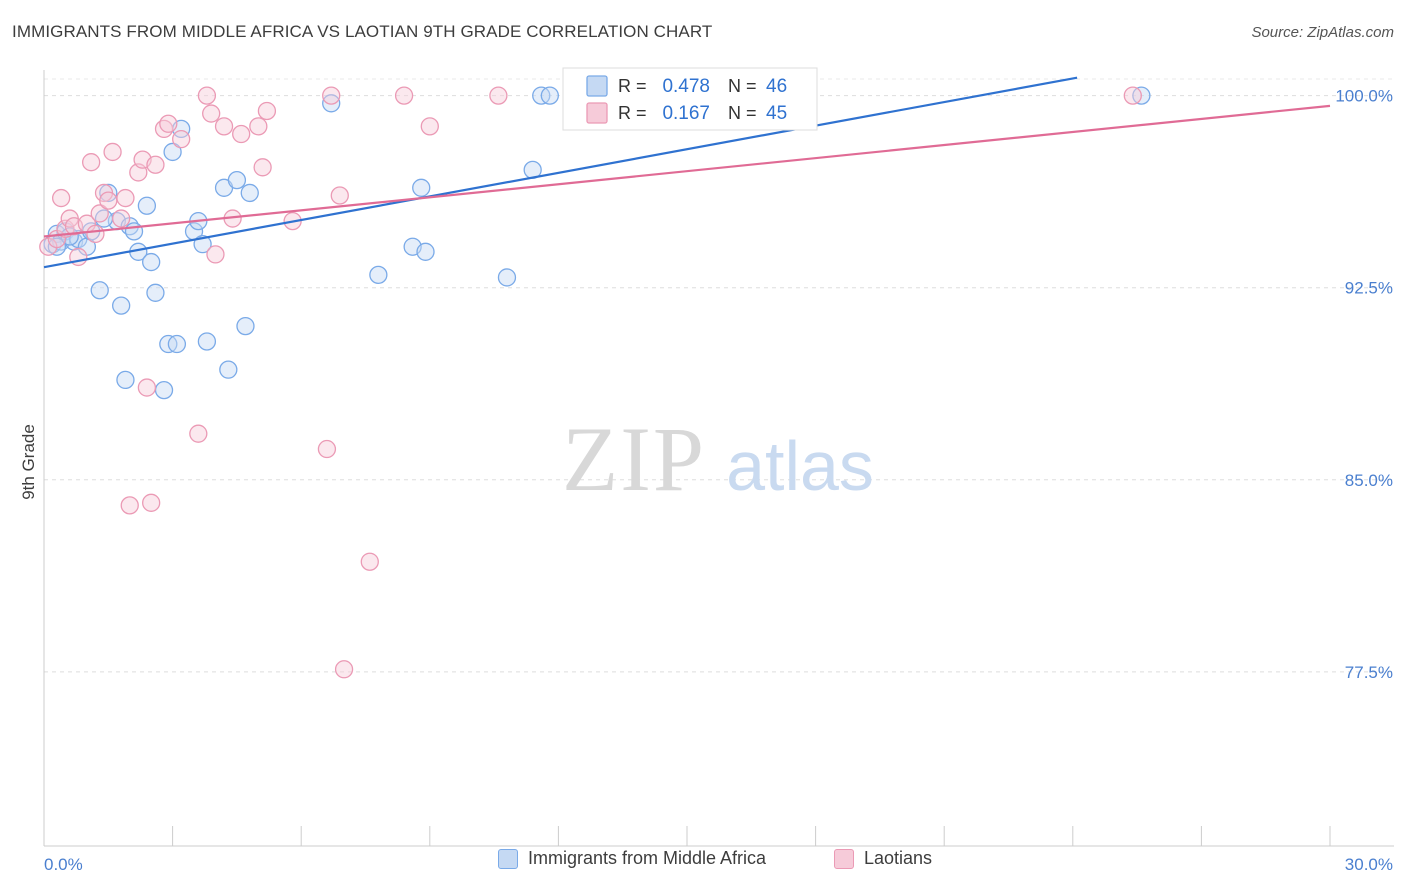 This screenshot has height=892, width=1406. Describe the element at coordinates (1322, 32) in the screenshot. I see `chart-source: Source: ZipAtlas.com` at that location.